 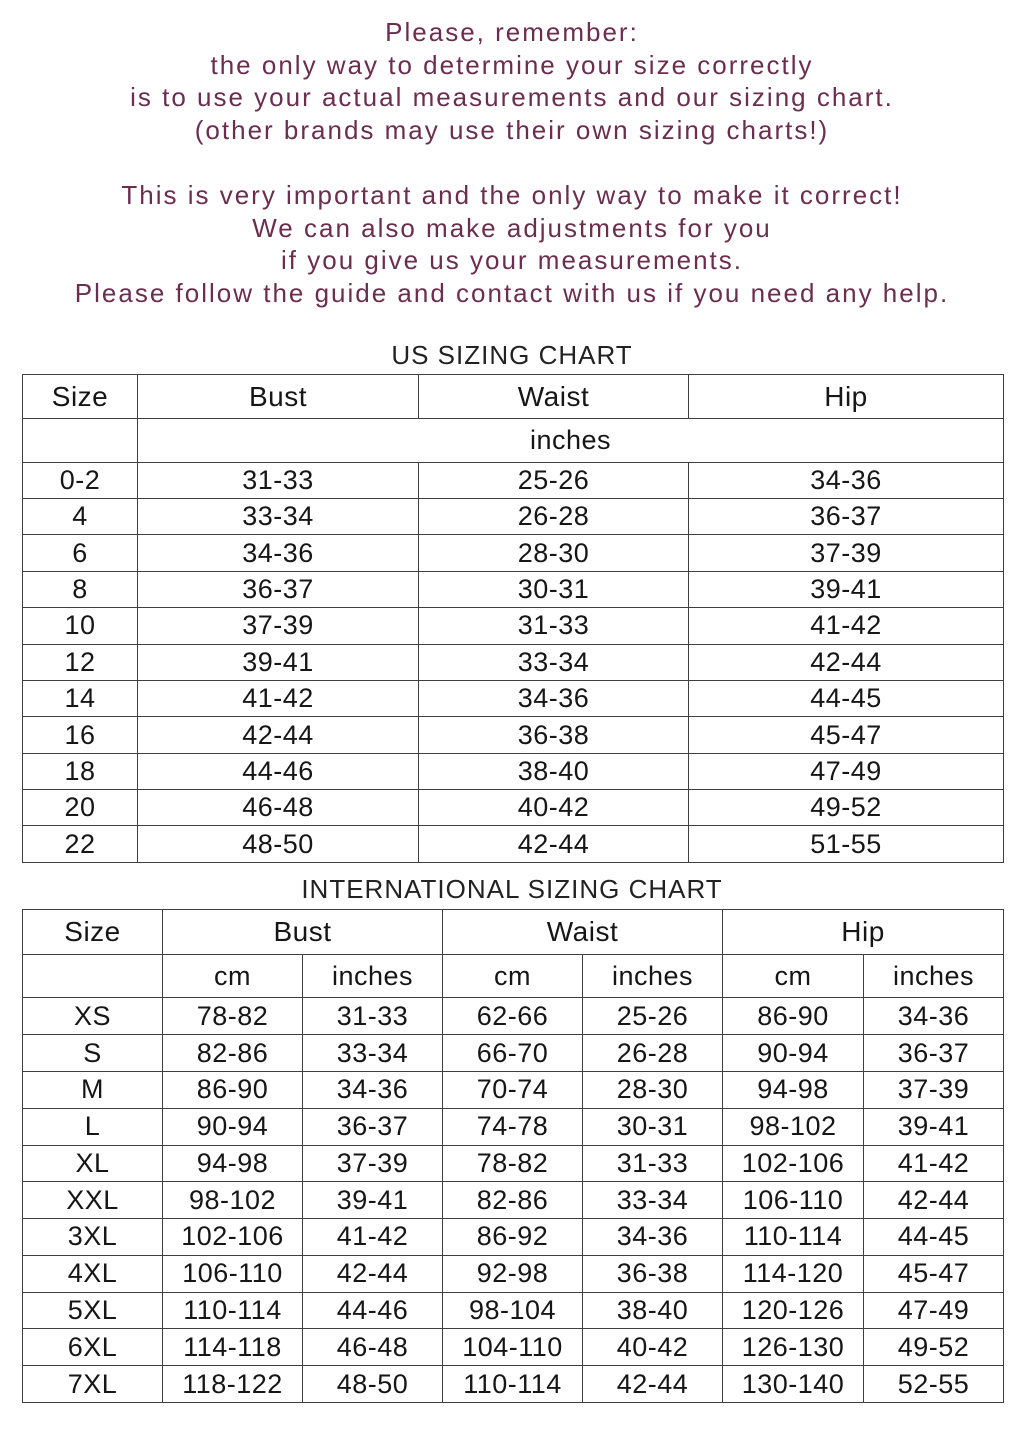 What do you see at coordinates (513, 553) in the screenshot?
I see `table-row: 6 34-36 28-30 37-39` at bounding box center [513, 553].